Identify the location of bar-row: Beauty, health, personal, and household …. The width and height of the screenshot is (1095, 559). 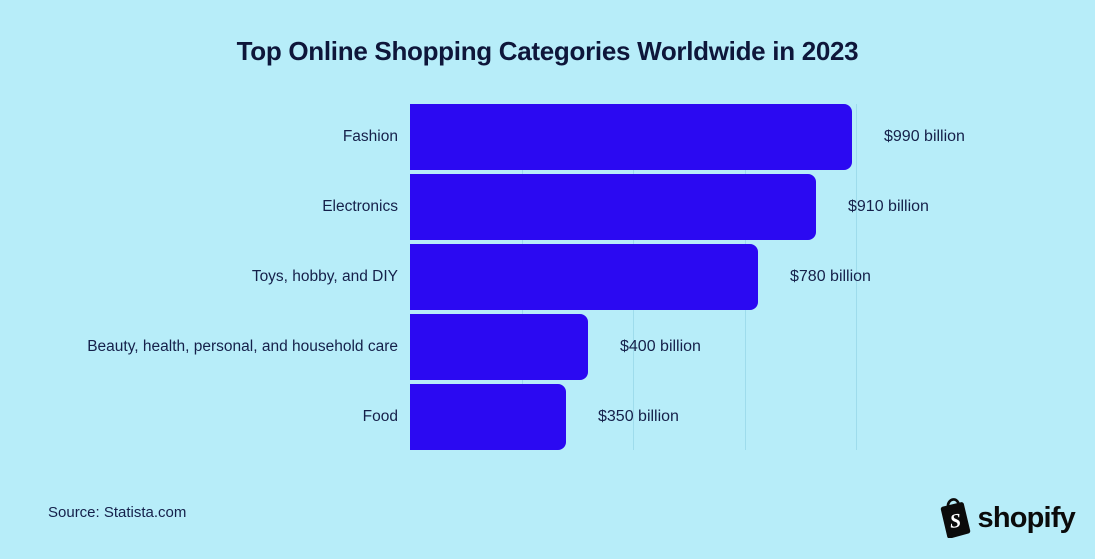
(547, 347).